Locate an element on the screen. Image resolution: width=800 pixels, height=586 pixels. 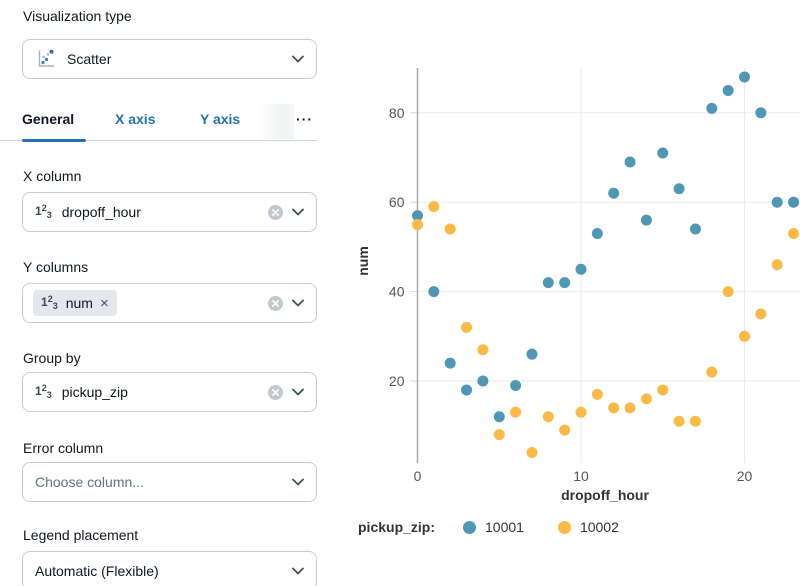
group-by-label: Group by is located at coordinates (52, 358).